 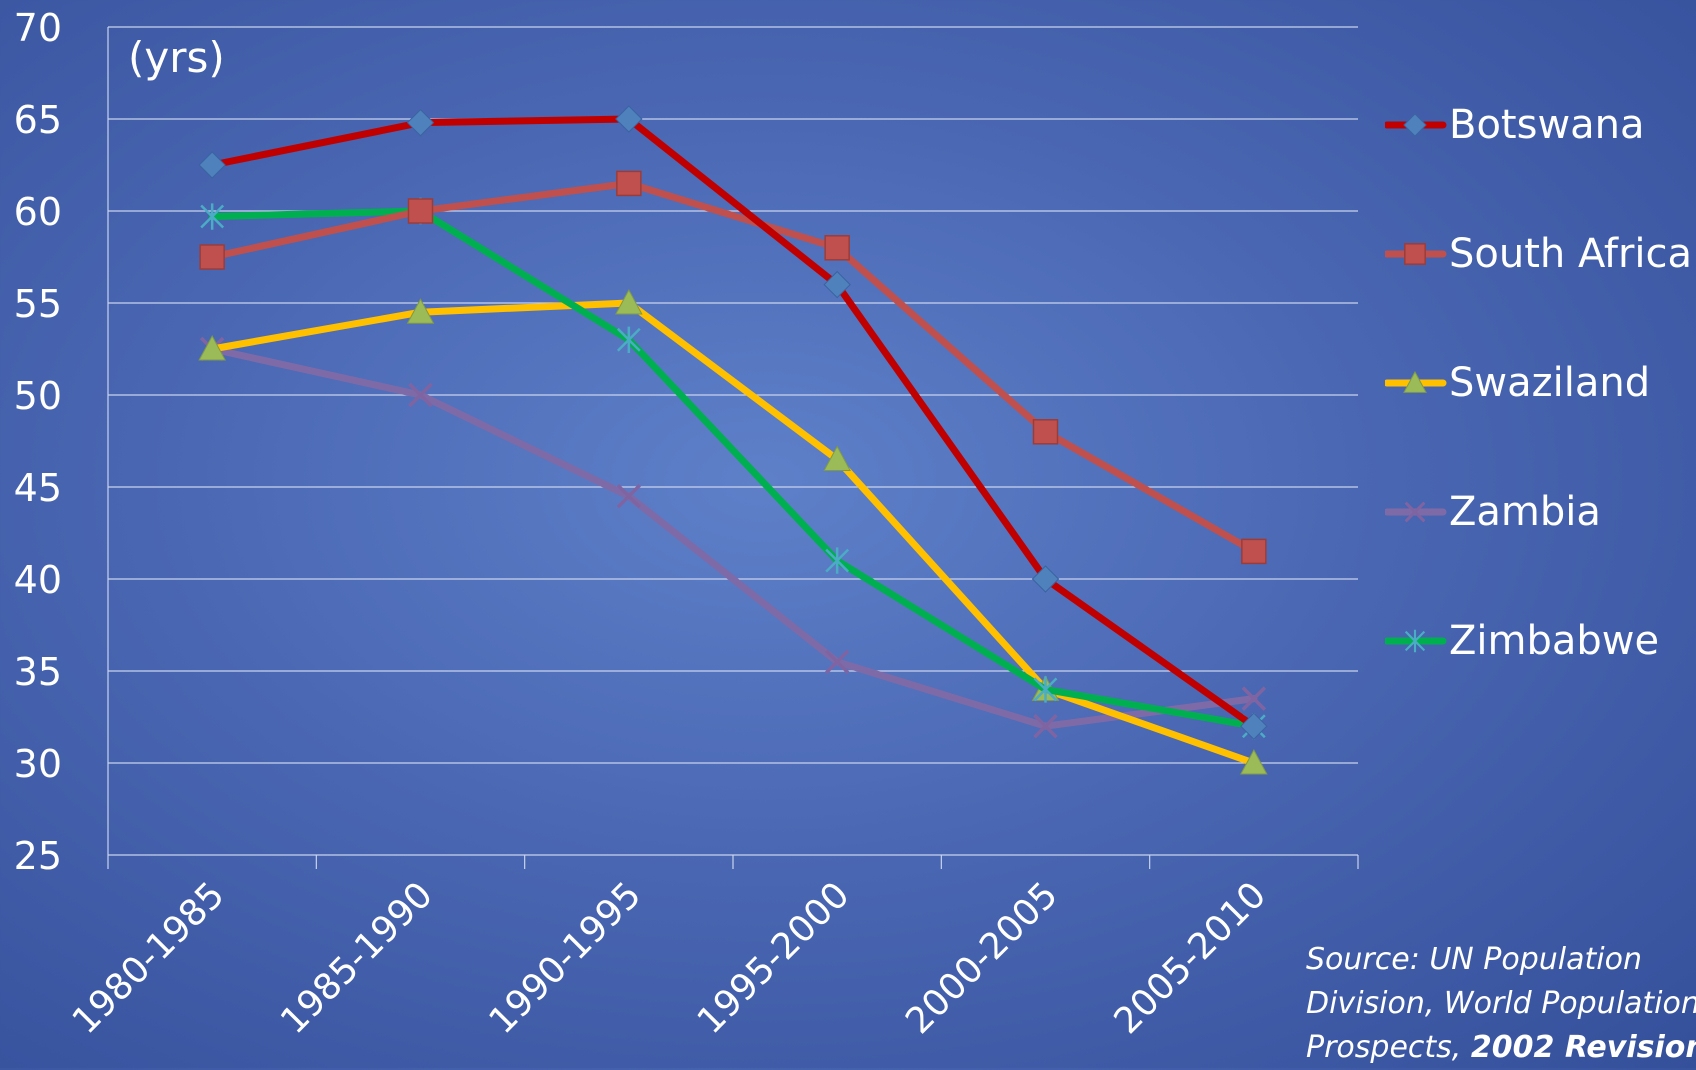 I want to click on data-point-swaziland-2005-2010, so click(x=1253, y=761).